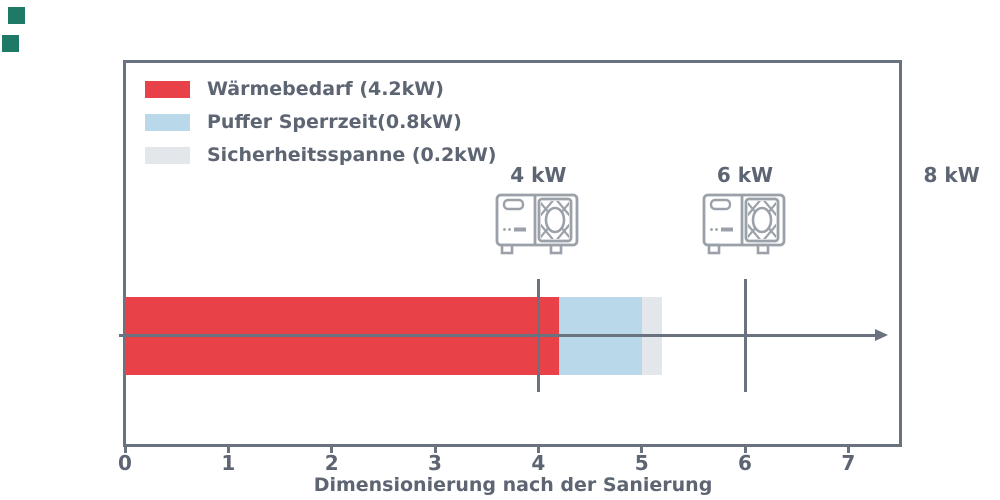  What do you see at coordinates (881, 335) in the screenshot?
I see `bar-axis-arrow-head` at bounding box center [881, 335].